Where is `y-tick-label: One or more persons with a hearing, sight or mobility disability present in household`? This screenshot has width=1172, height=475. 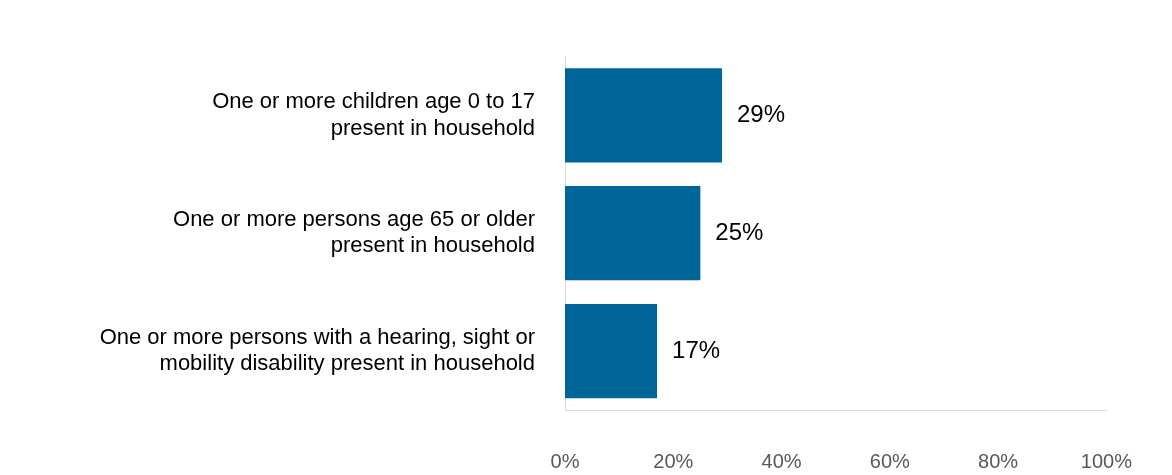
y-tick-label: One or more persons with a hearing, sight or mobility disability present in household is located at coordinates (317, 349).